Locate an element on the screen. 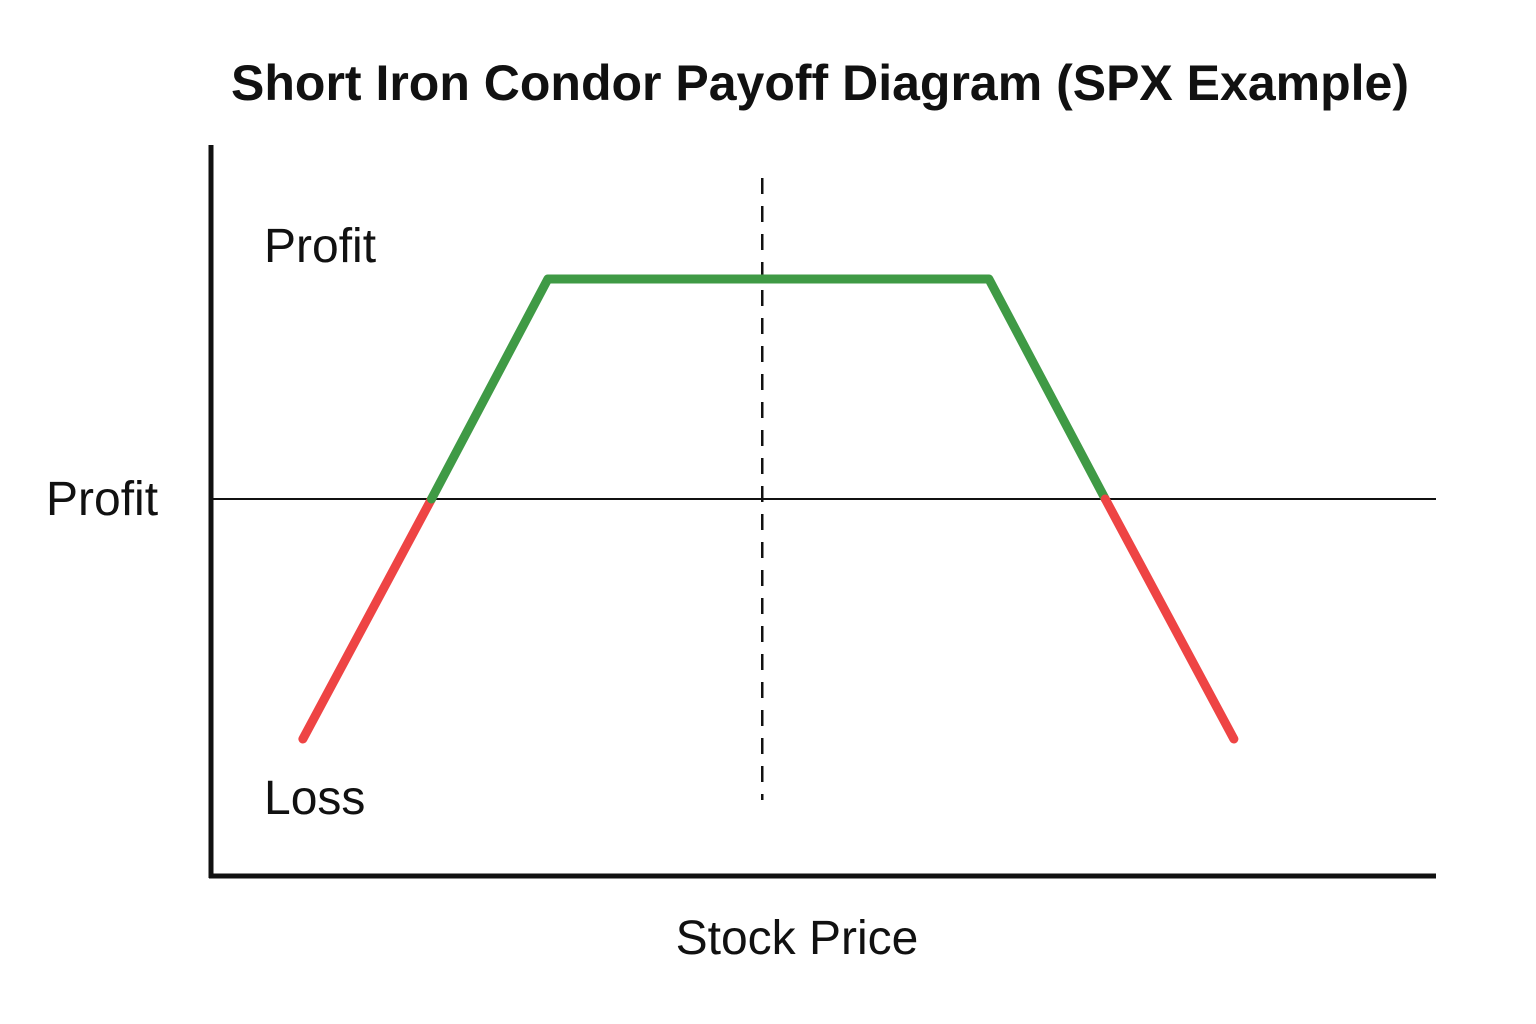 The height and width of the screenshot is (1024, 1536). y-axis-label: Profit is located at coordinates (102, 499).